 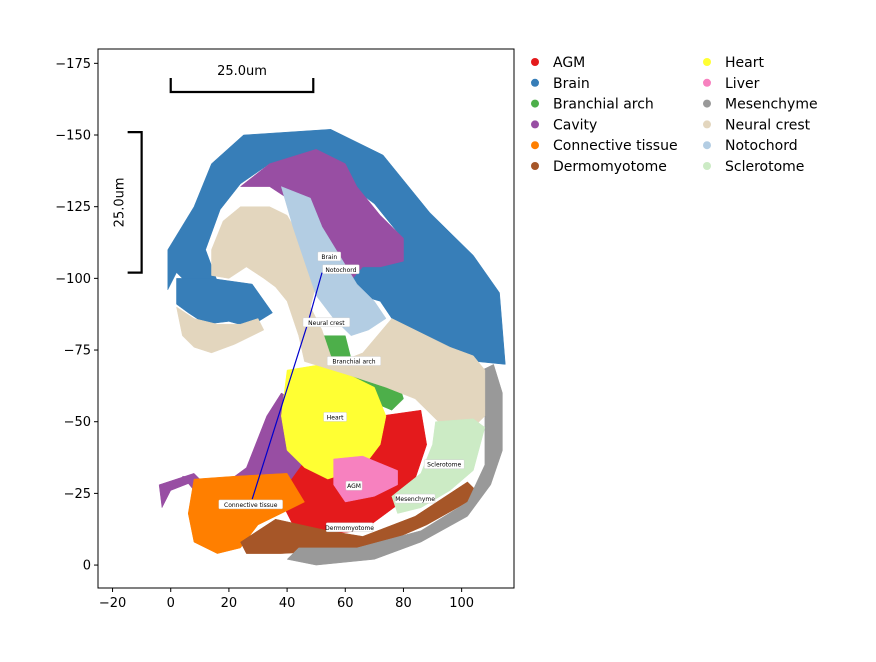 I want to click on y-tick-label: 0, so click(x=87, y=566).